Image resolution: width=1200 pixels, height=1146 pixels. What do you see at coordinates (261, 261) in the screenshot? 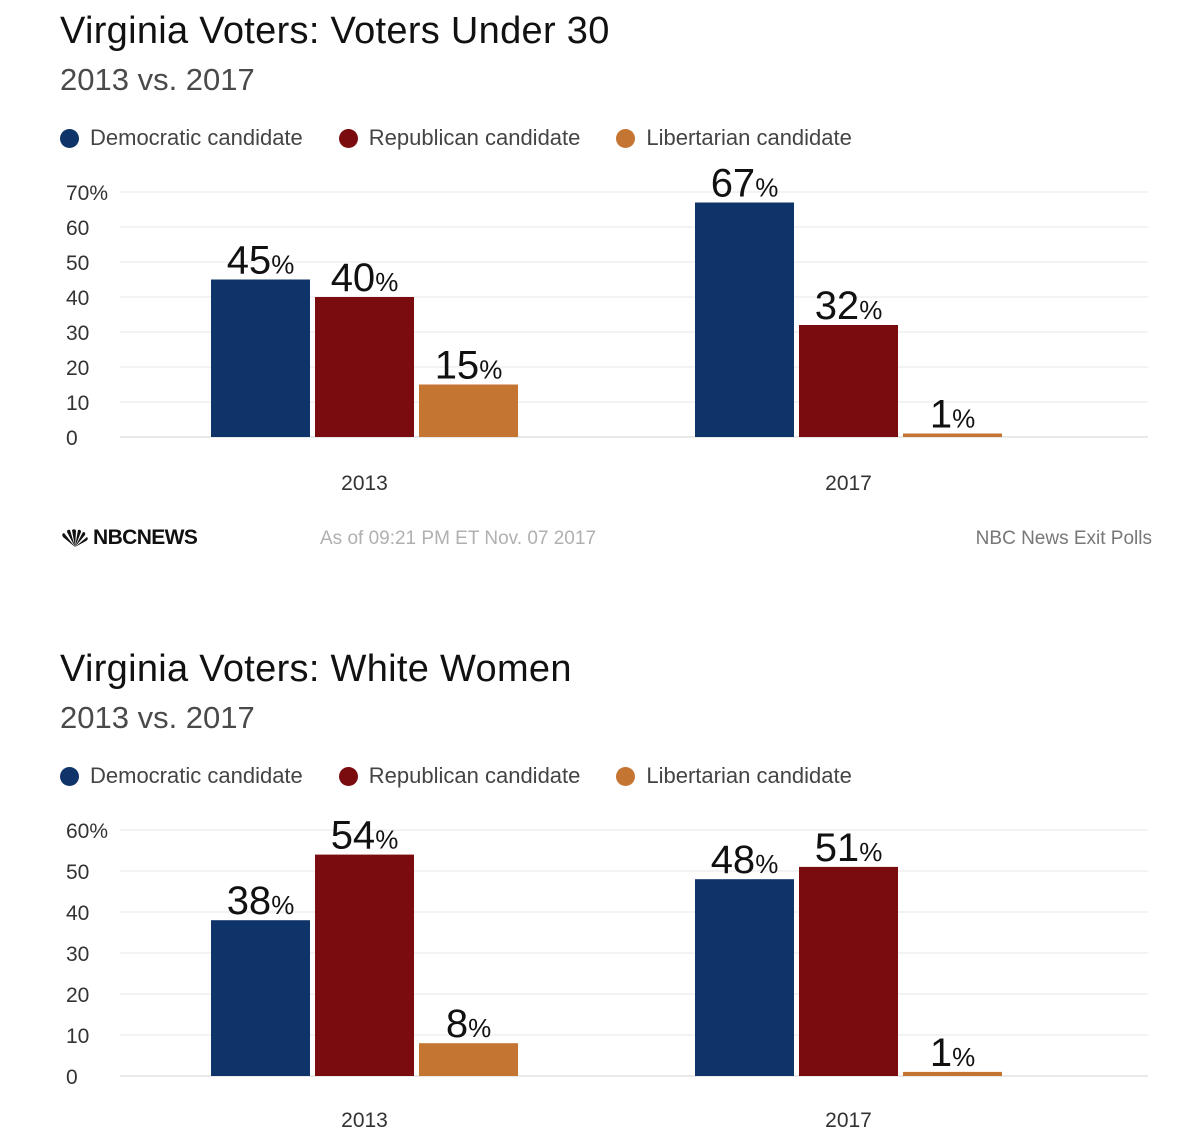
I see `data-label: 45%` at bounding box center [261, 261].